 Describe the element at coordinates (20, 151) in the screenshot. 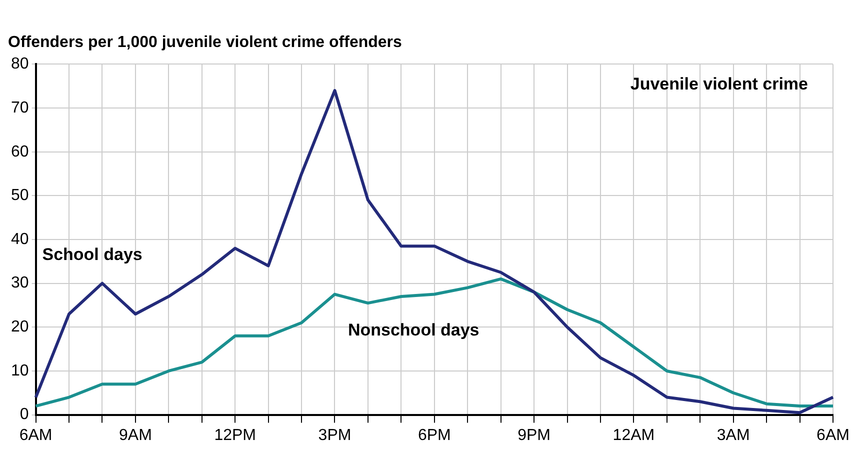

I see `y-tick-label: 60` at that location.